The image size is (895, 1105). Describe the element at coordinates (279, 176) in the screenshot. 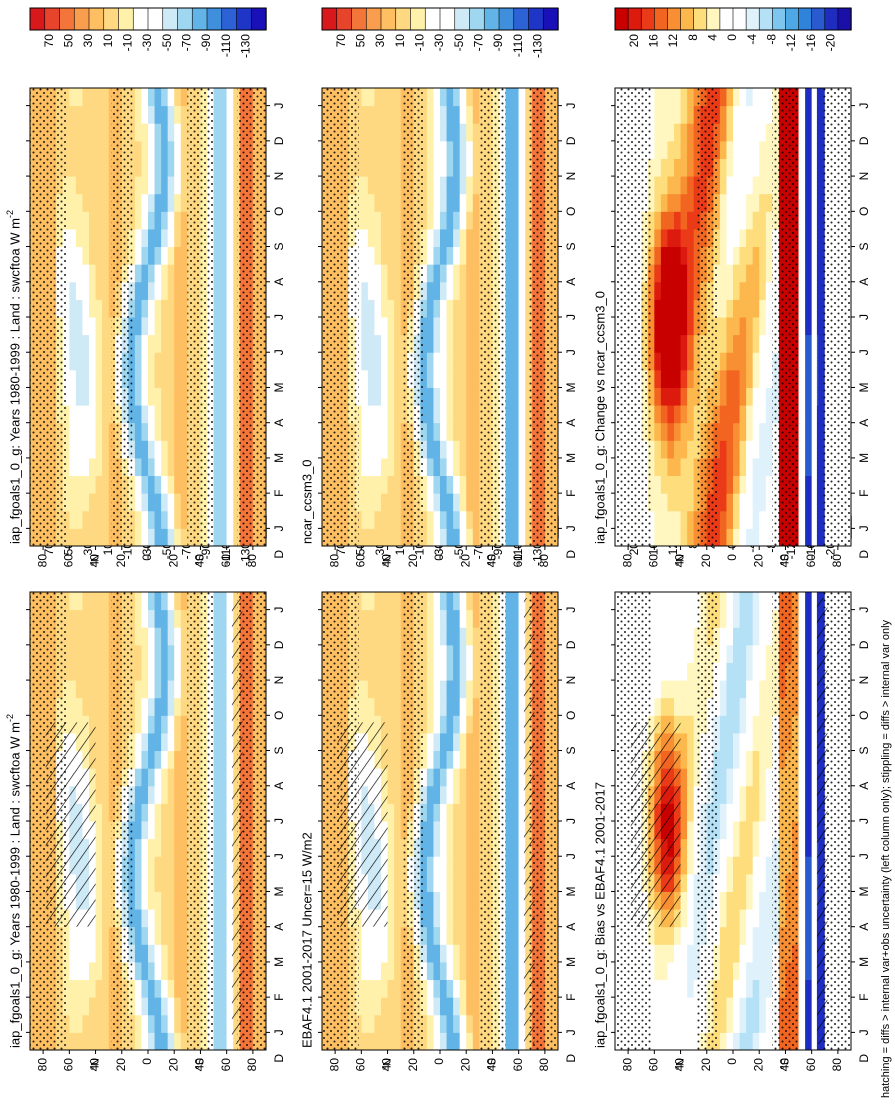

I see `p4-month-label: N` at that location.